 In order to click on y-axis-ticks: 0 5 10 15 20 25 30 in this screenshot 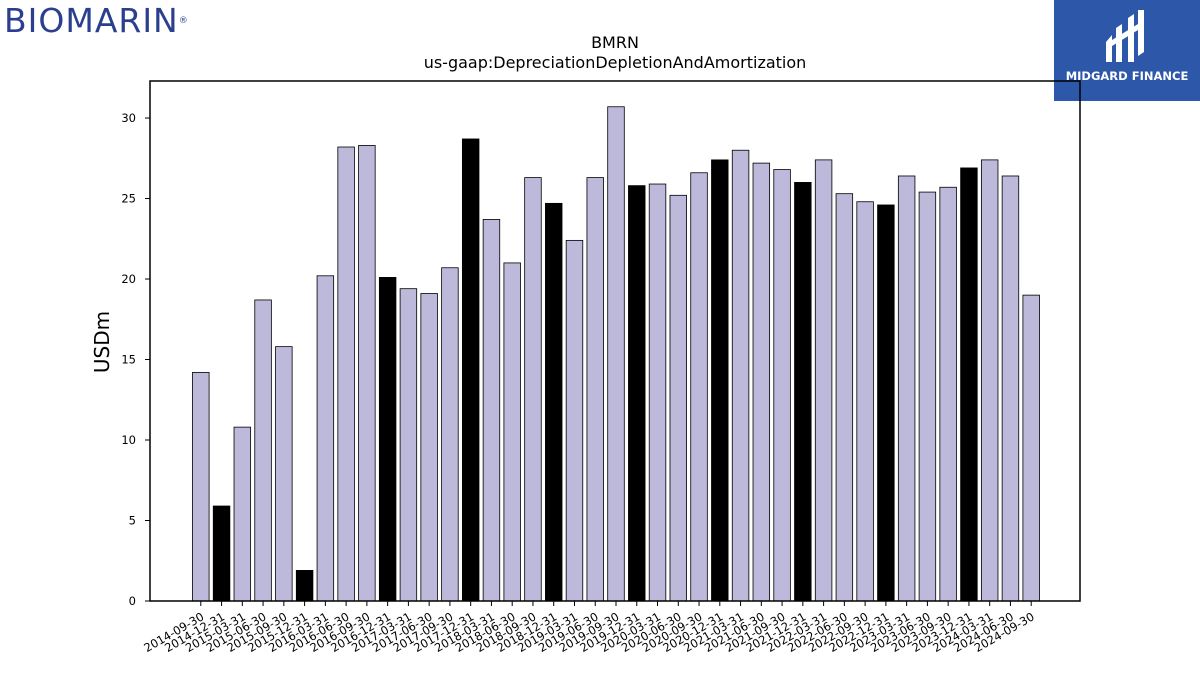, I will do `click(135, 359)`.